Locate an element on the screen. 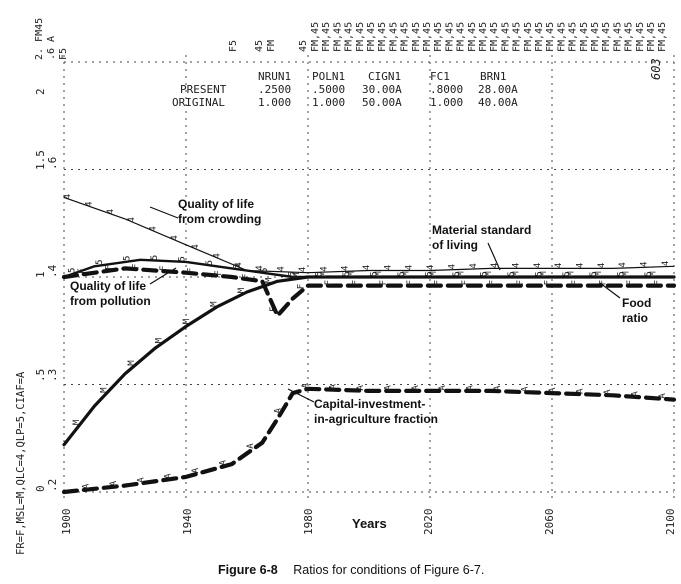 The width and height of the screenshot is (681, 584). x-tick-label: 1980 is located at coordinates (308, 522).